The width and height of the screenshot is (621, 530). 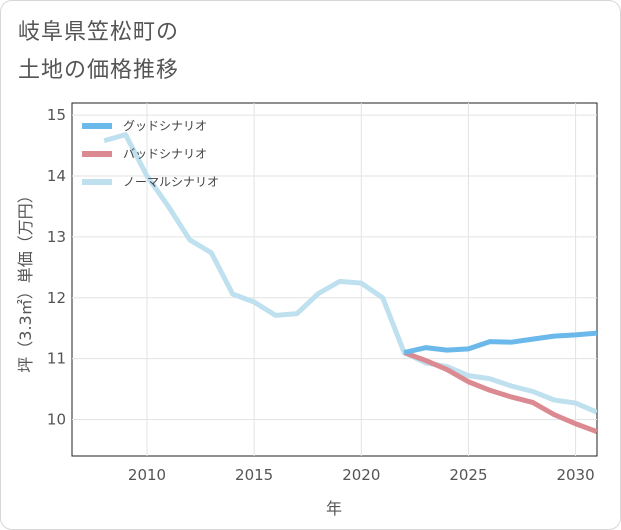 I want to click on x-tick-label: 2030, so click(x=575, y=475).